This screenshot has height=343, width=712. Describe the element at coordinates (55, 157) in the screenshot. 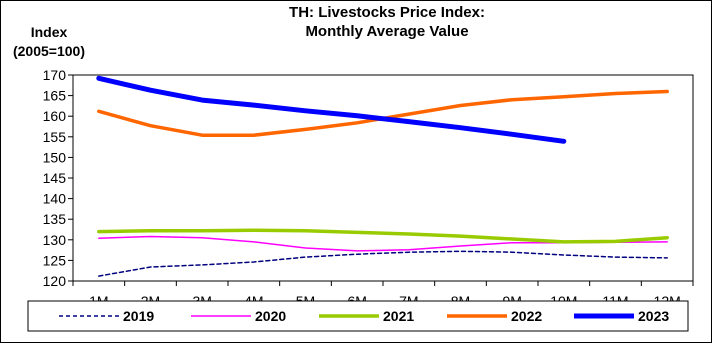

I see `y-tick-label: 150` at that location.